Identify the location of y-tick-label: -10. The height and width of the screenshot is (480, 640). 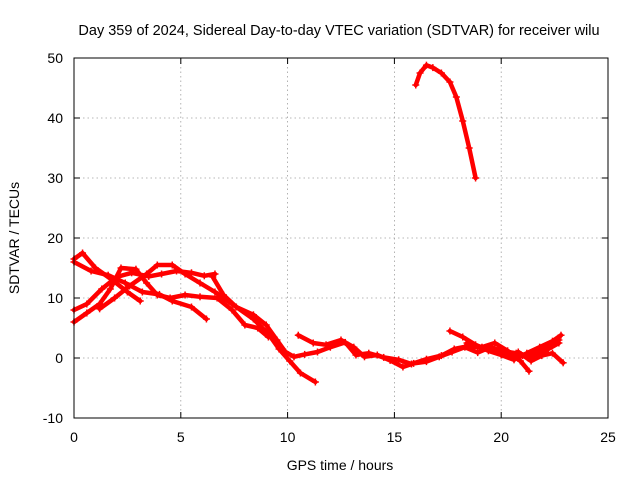
(53, 418).